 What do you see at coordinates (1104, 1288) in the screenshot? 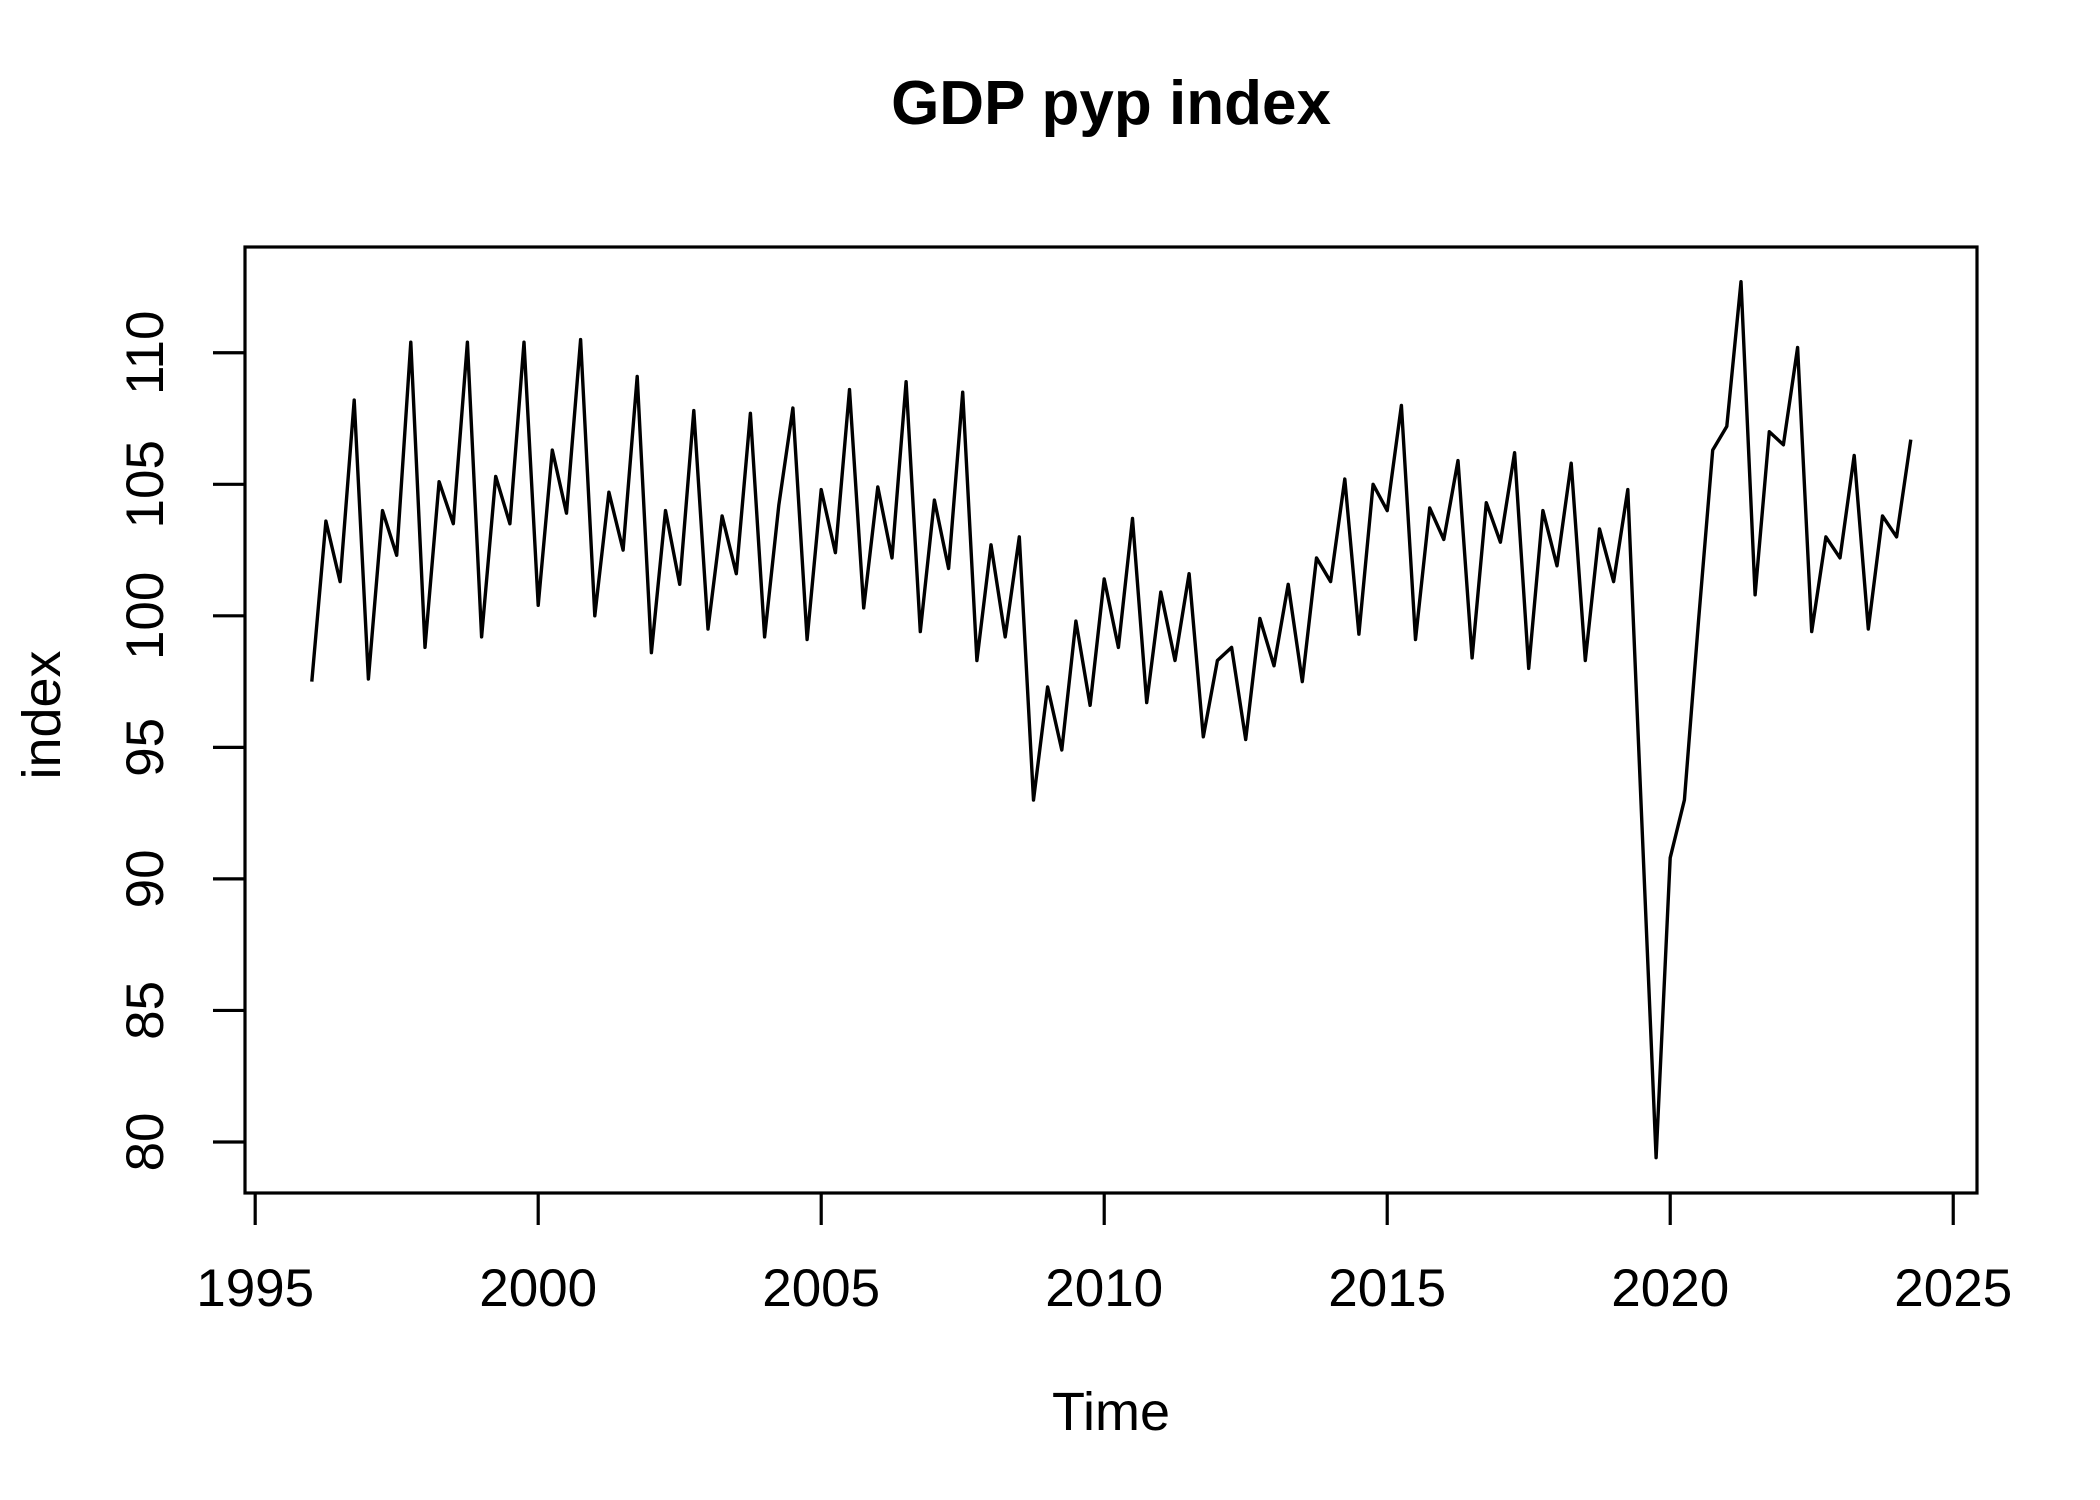
I see `x-tick-label: 2010` at bounding box center [1104, 1288].